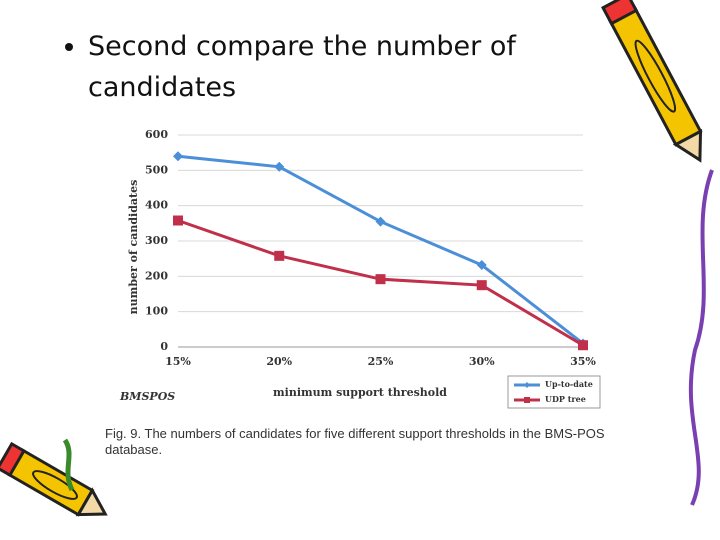  What do you see at coordinates (554, 392) in the screenshot?
I see `legend-box` at bounding box center [554, 392].